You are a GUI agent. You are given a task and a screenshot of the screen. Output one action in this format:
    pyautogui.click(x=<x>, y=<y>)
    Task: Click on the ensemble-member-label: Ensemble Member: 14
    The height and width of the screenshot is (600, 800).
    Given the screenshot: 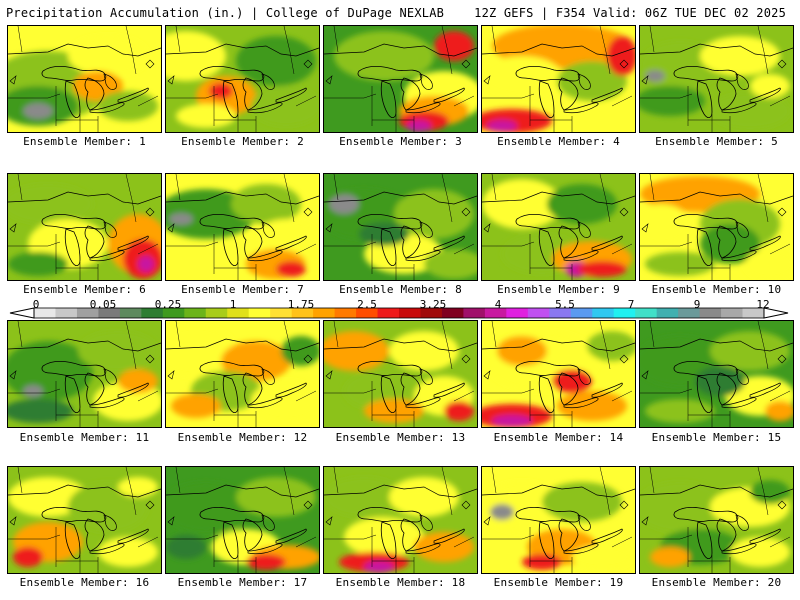 What is the action you would take?
    pyautogui.click(x=558, y=437)
    